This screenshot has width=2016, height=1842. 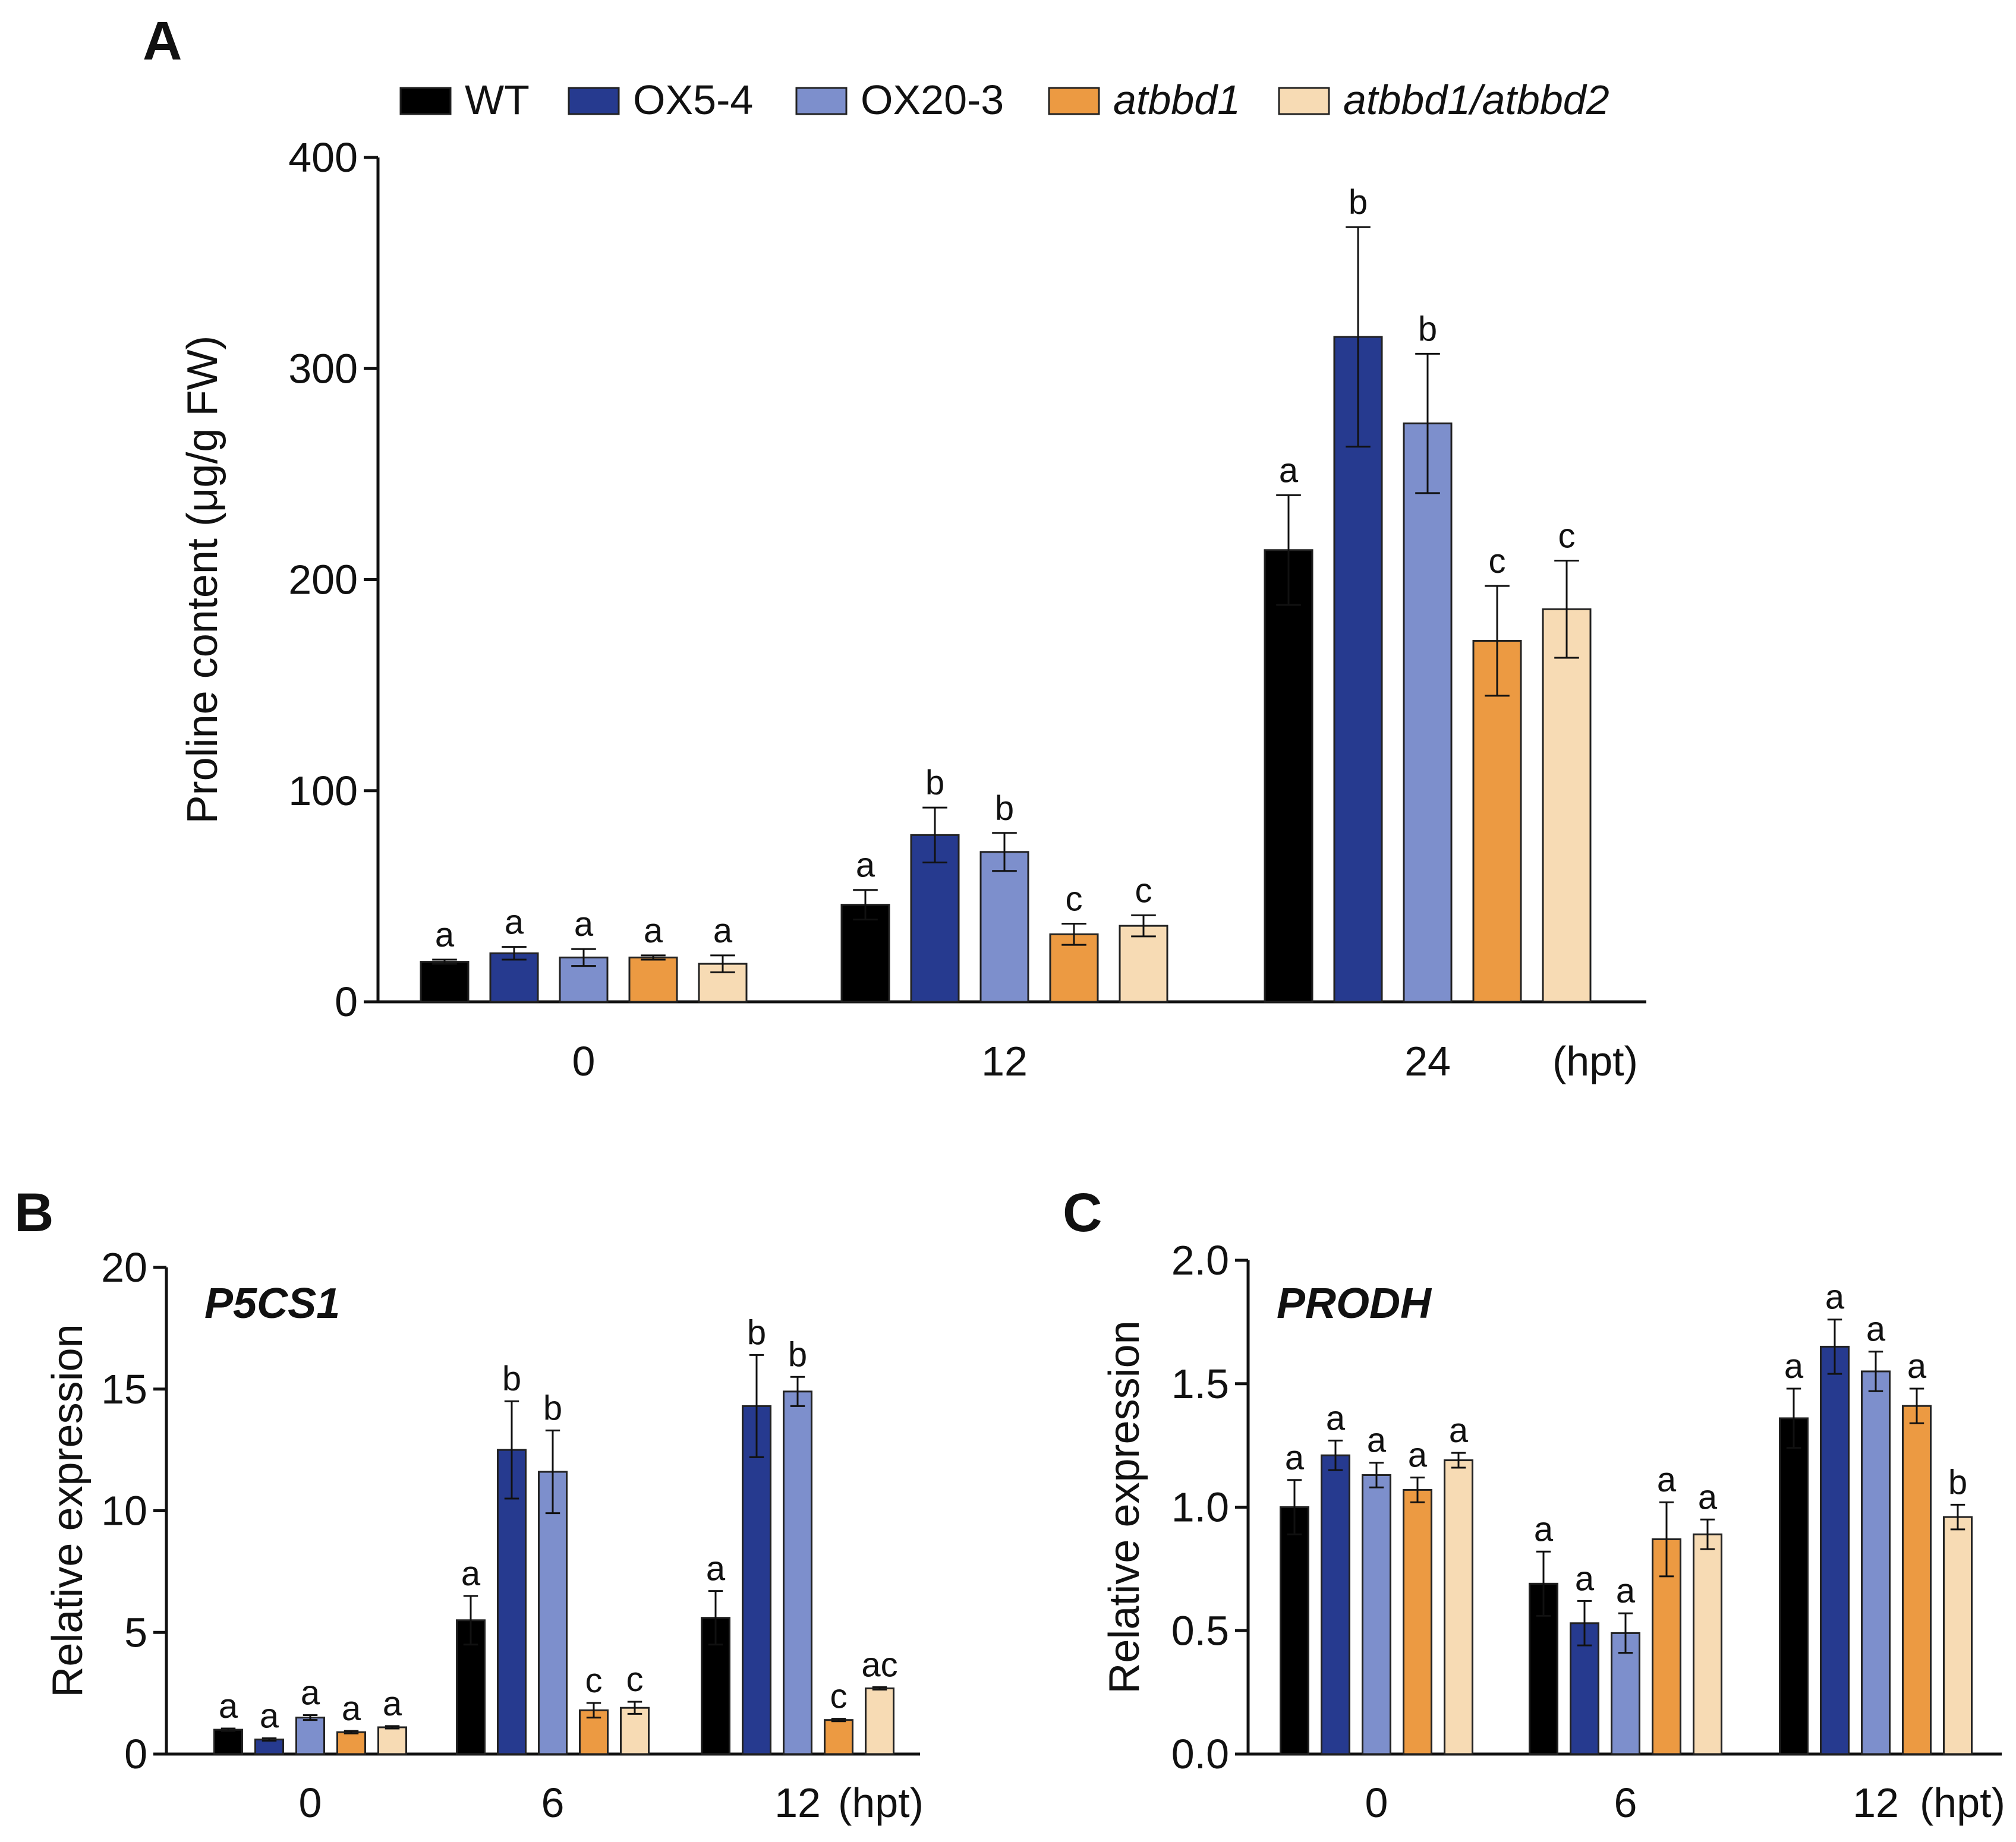 I want to click on y-tick-label: 10, so click(x=124, y=1511).